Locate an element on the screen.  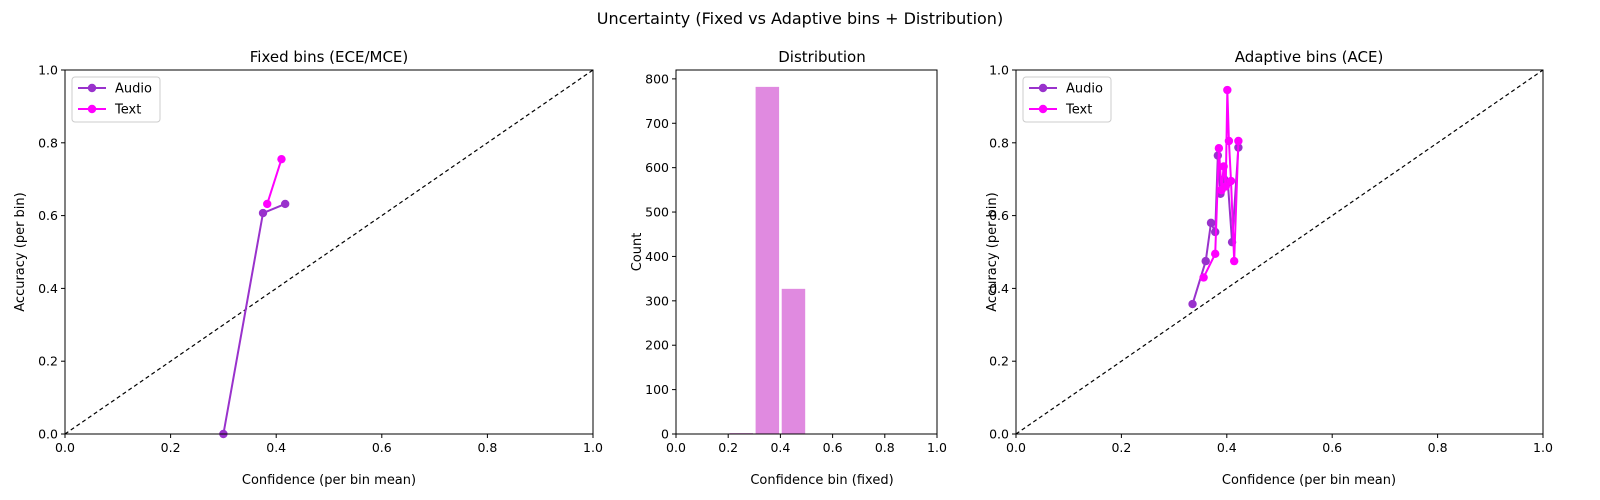
adaptive-bins-xtick-label: 1.0 is located at coordinates (1543, 447).